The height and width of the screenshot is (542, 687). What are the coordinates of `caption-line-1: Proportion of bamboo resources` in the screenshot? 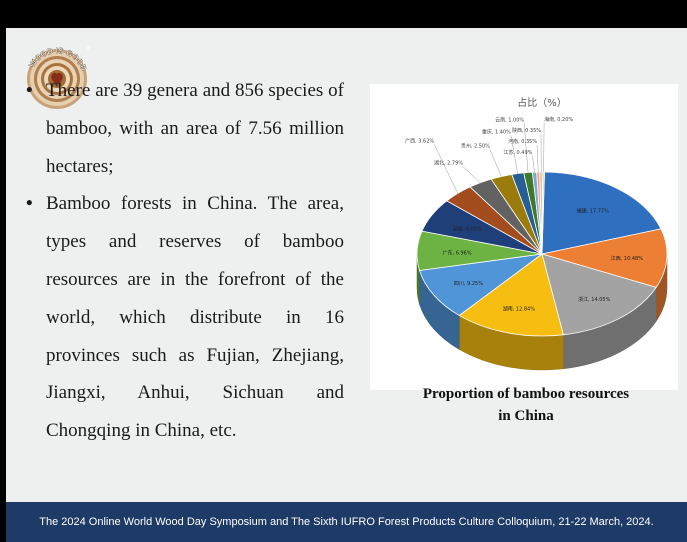 It's located at (526, 394).